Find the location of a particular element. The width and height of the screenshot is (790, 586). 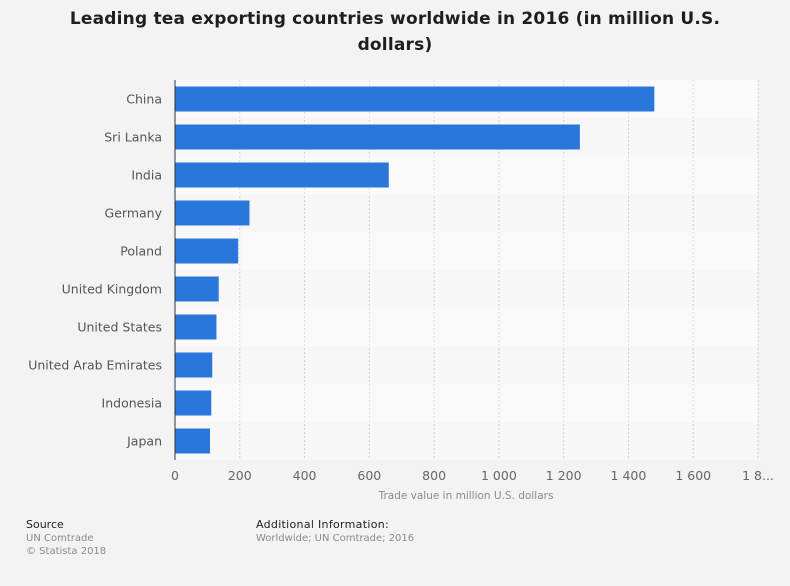

category-label: Japan is located at coordinates (144, 441).